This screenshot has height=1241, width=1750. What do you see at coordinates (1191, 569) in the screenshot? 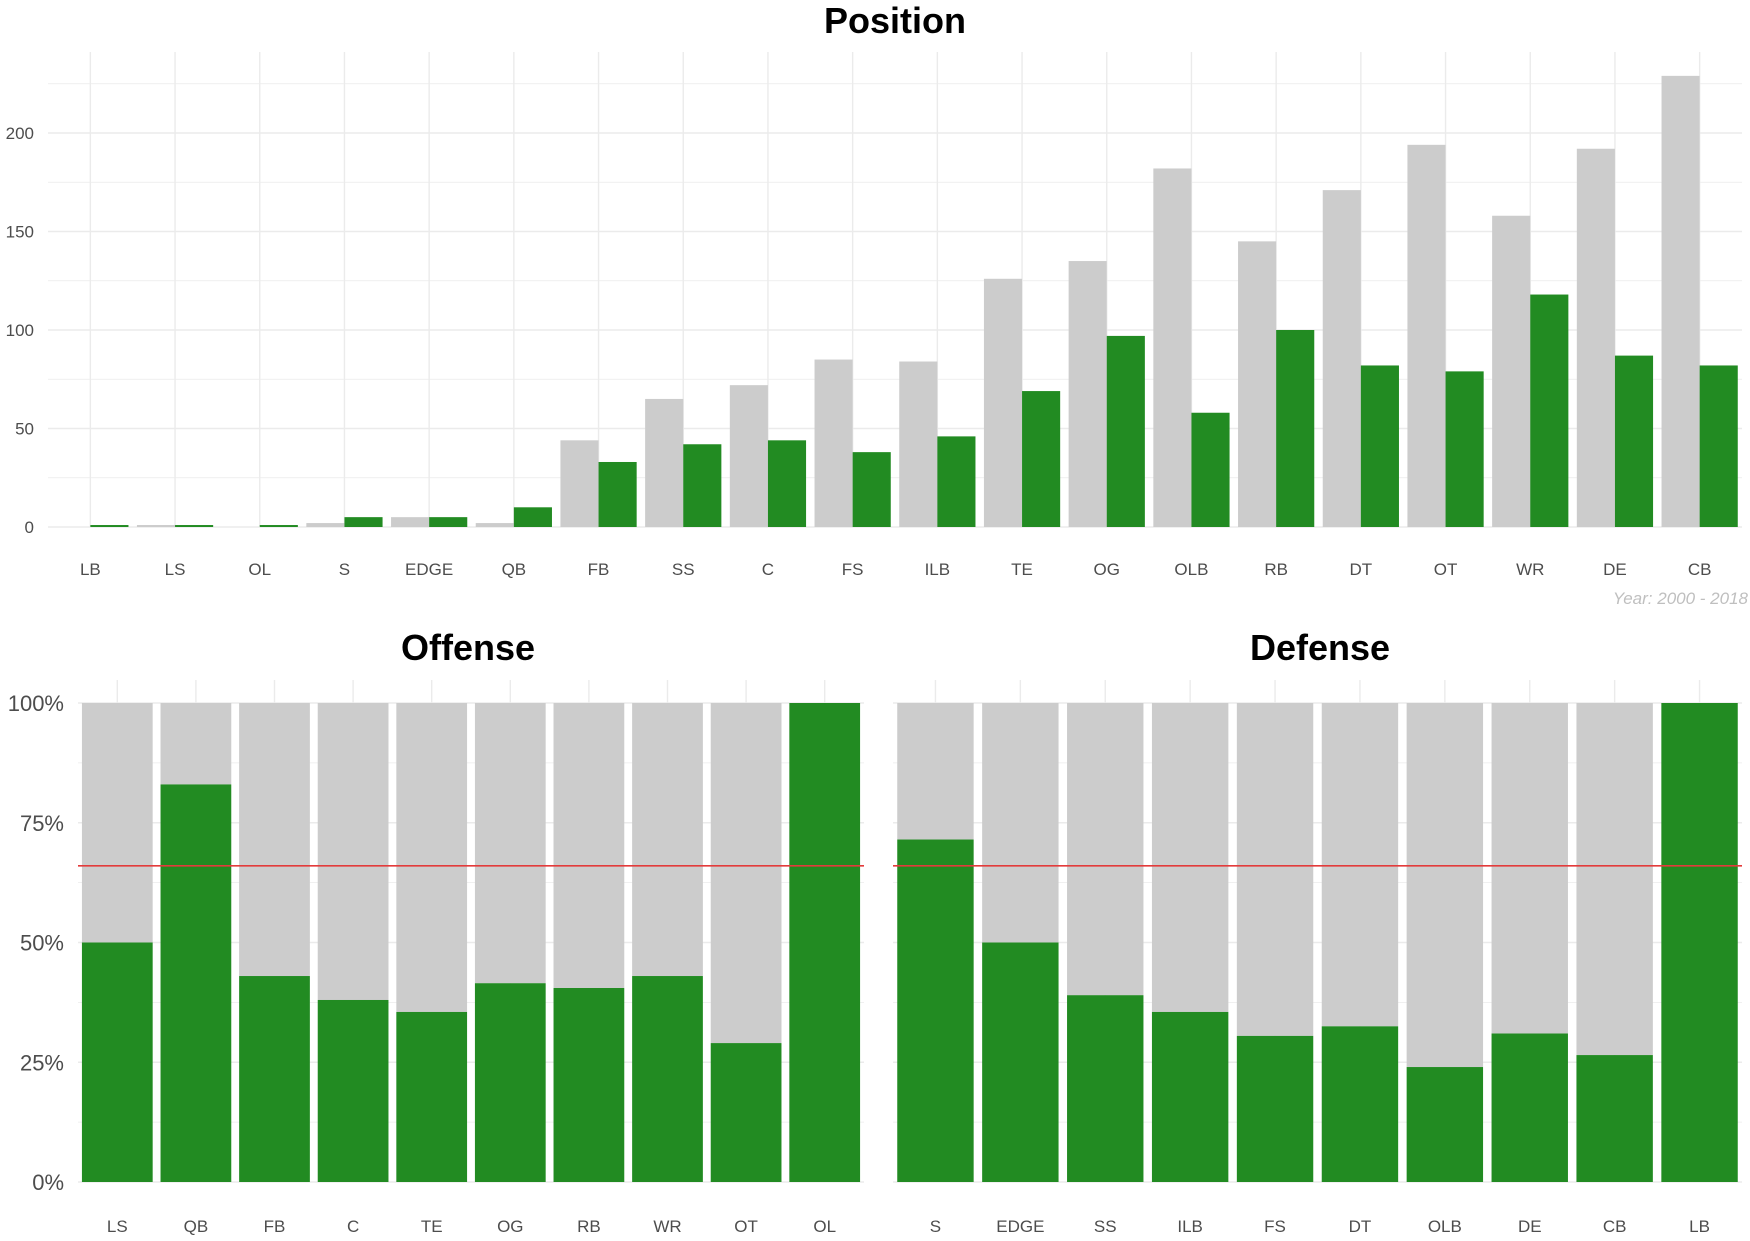
I see `top-x-tick-label: OLB` at bounding box center [1191, 569].